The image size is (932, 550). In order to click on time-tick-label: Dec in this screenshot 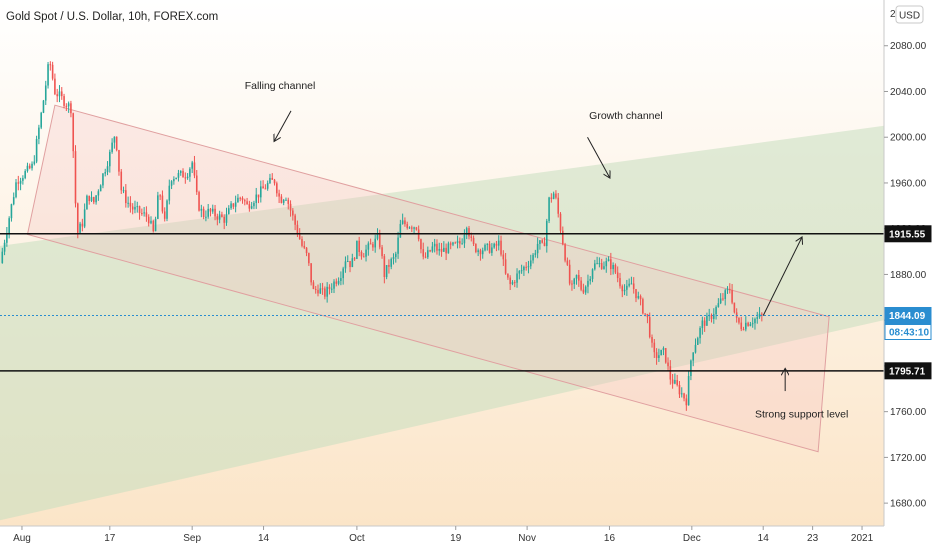, I will do `click(692, 538)`.